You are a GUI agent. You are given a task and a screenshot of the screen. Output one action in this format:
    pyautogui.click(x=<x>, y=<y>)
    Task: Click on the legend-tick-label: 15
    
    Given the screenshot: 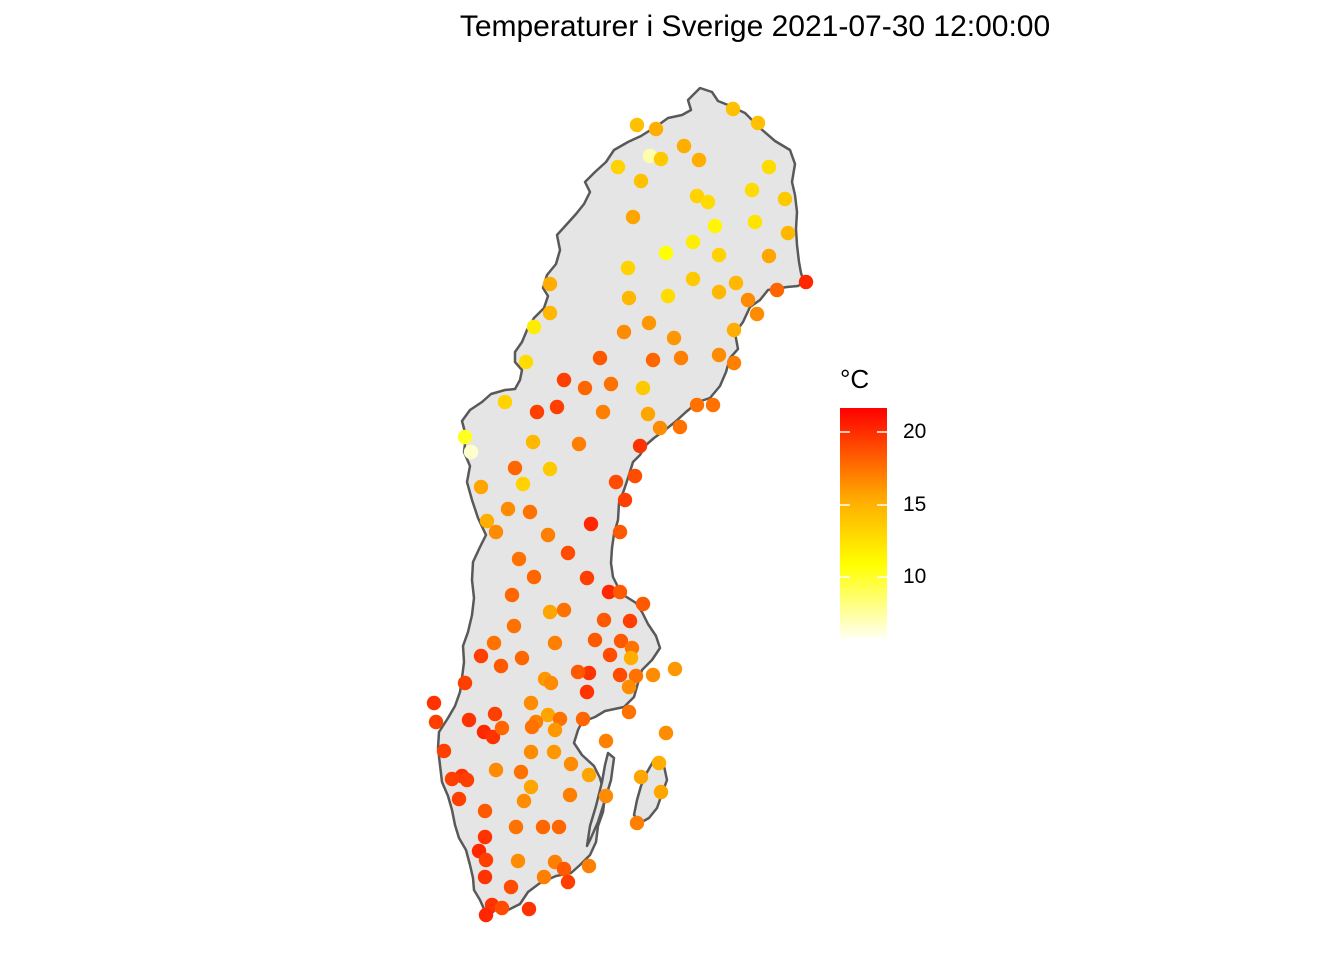 What is the action you would take?
    pyautogui.click(x=915, y=504)
    